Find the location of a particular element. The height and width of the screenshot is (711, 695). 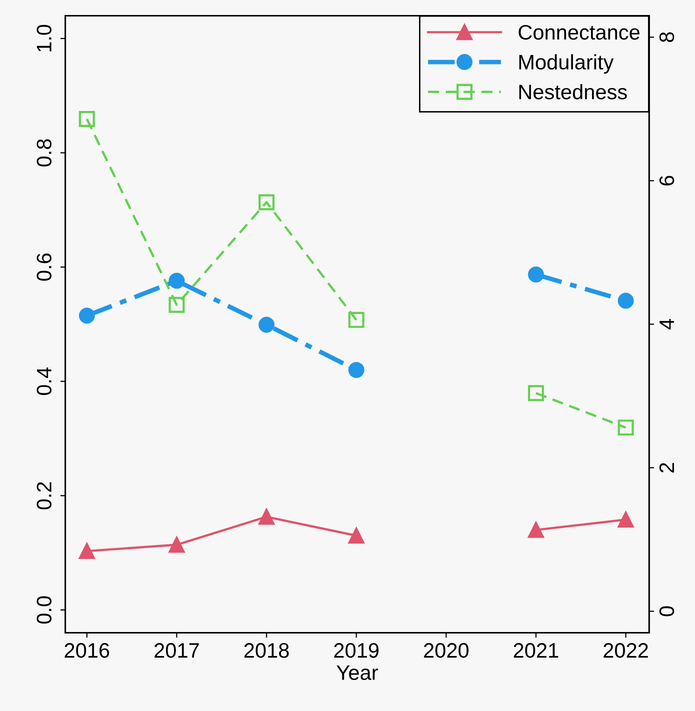

y-tick-label: 0.2 is located at coordinates (44, 496).